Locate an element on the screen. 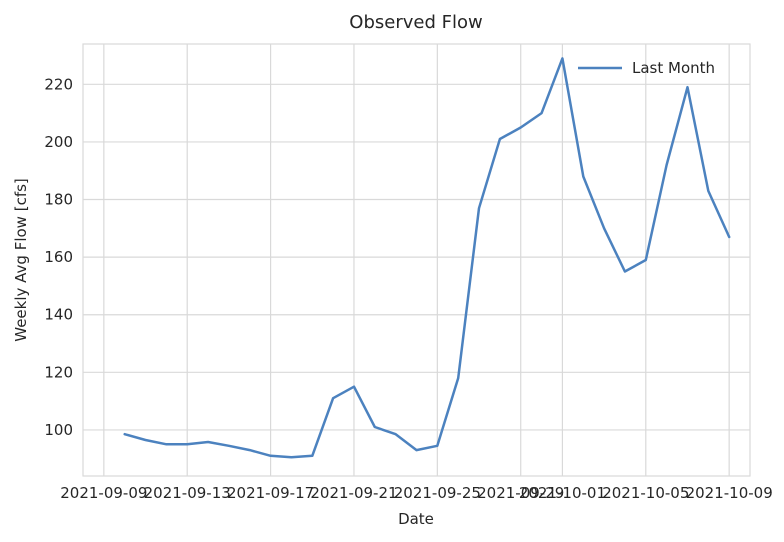 The width and height of the screenshot is (784, 542). x-tick-label: 2021-09-29 is located at coordinates (520, 493).